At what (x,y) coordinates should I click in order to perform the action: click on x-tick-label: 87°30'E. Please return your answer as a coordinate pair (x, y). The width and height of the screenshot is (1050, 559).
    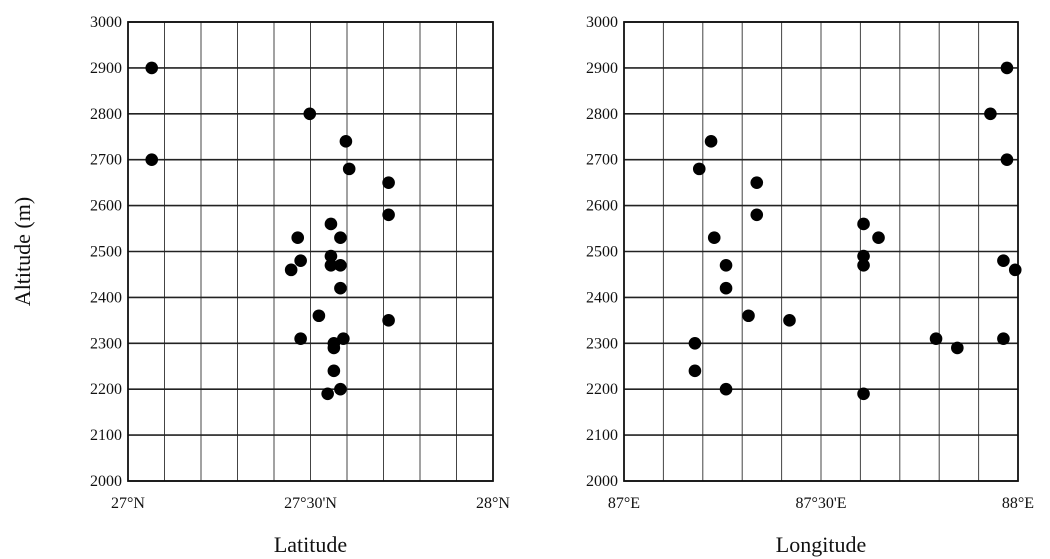
    Looking at the image, I should click on (820, 503).